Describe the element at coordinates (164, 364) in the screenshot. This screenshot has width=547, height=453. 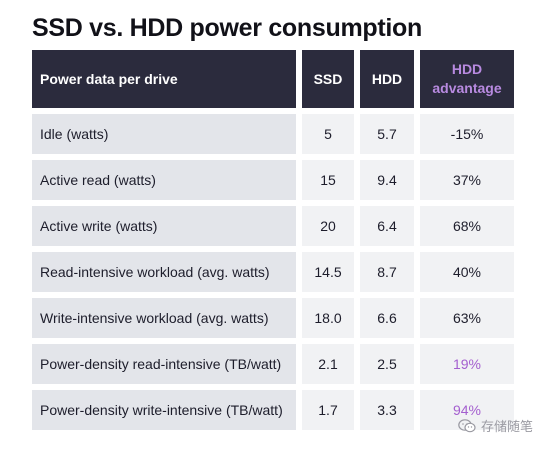
I see `metric-cell: Power-density read-intensive (TB/watt)` at that location.